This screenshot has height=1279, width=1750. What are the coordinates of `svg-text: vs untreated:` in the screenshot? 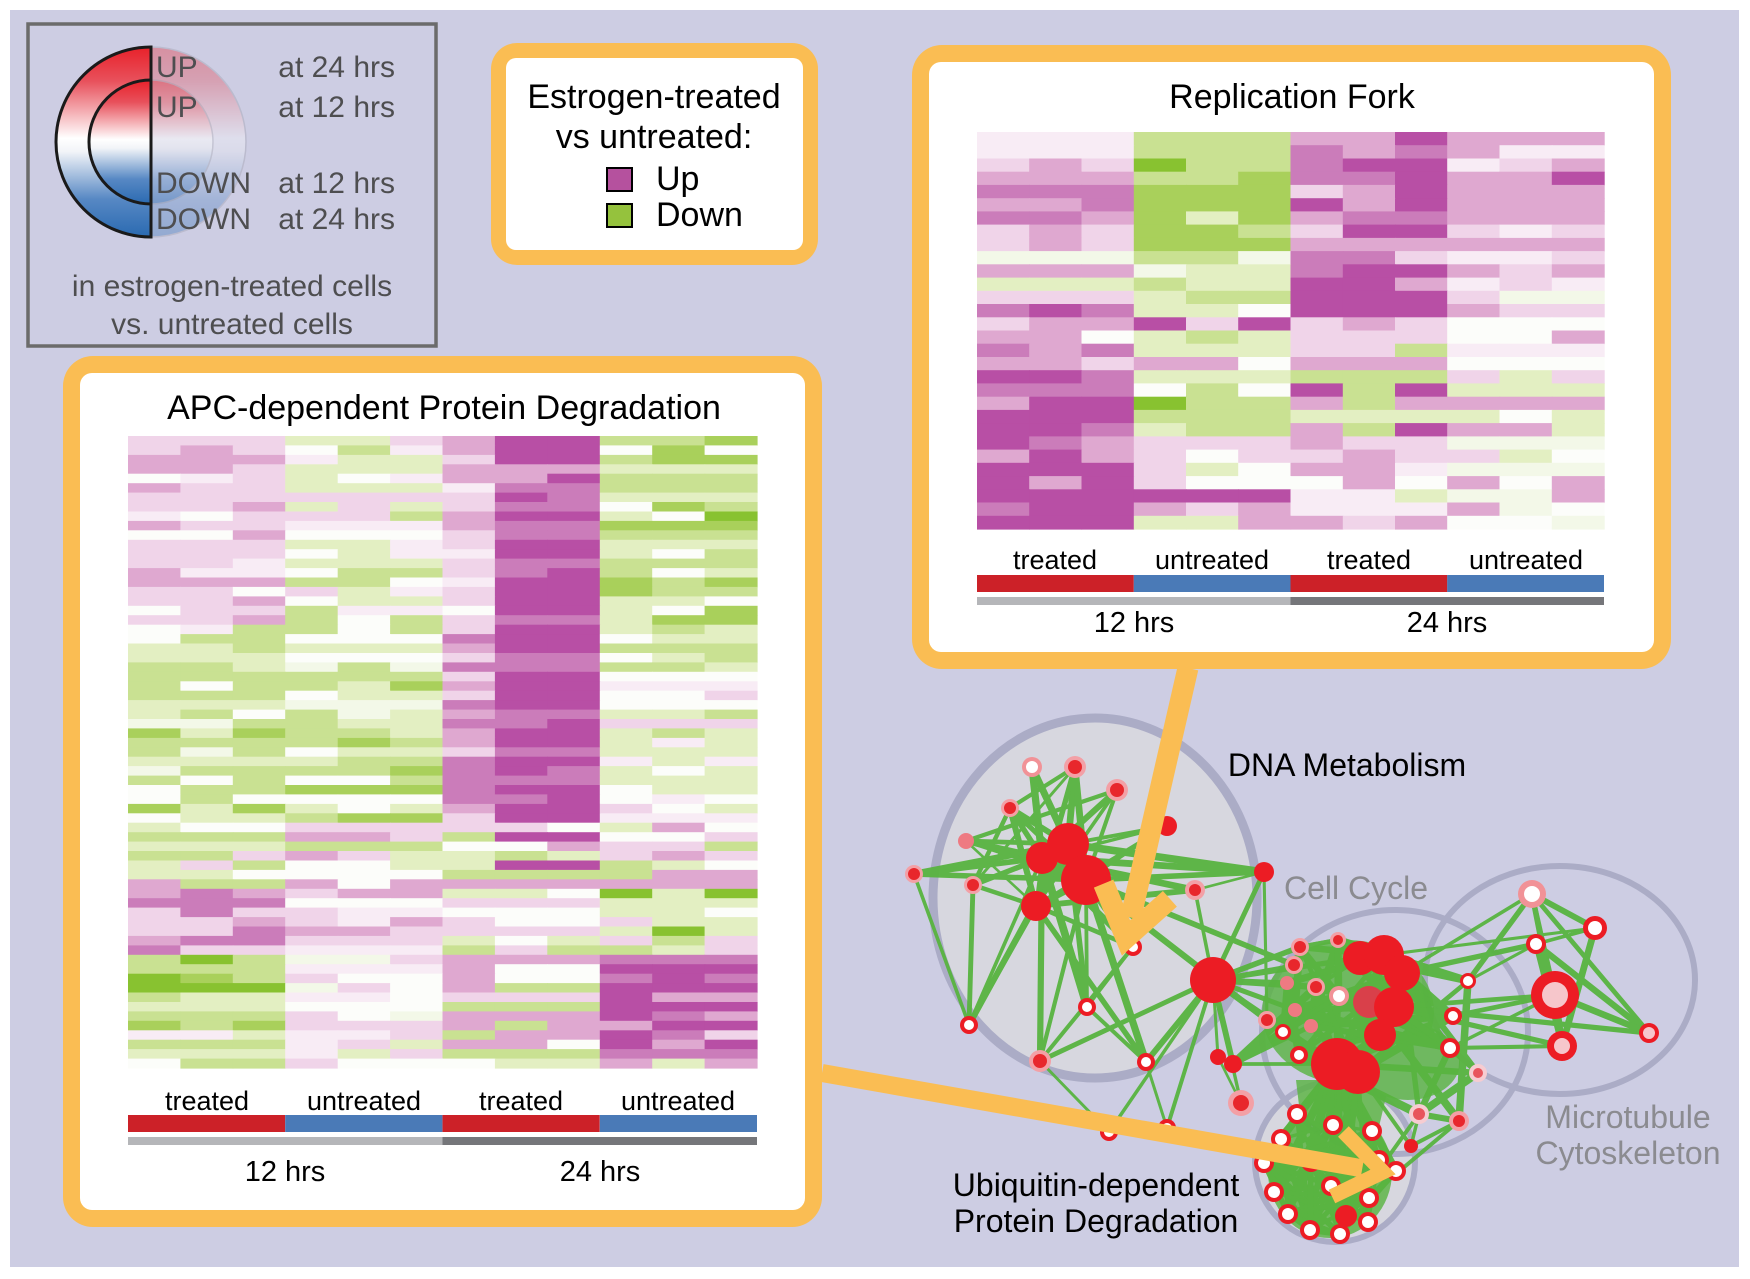 It's located at (654, 137).